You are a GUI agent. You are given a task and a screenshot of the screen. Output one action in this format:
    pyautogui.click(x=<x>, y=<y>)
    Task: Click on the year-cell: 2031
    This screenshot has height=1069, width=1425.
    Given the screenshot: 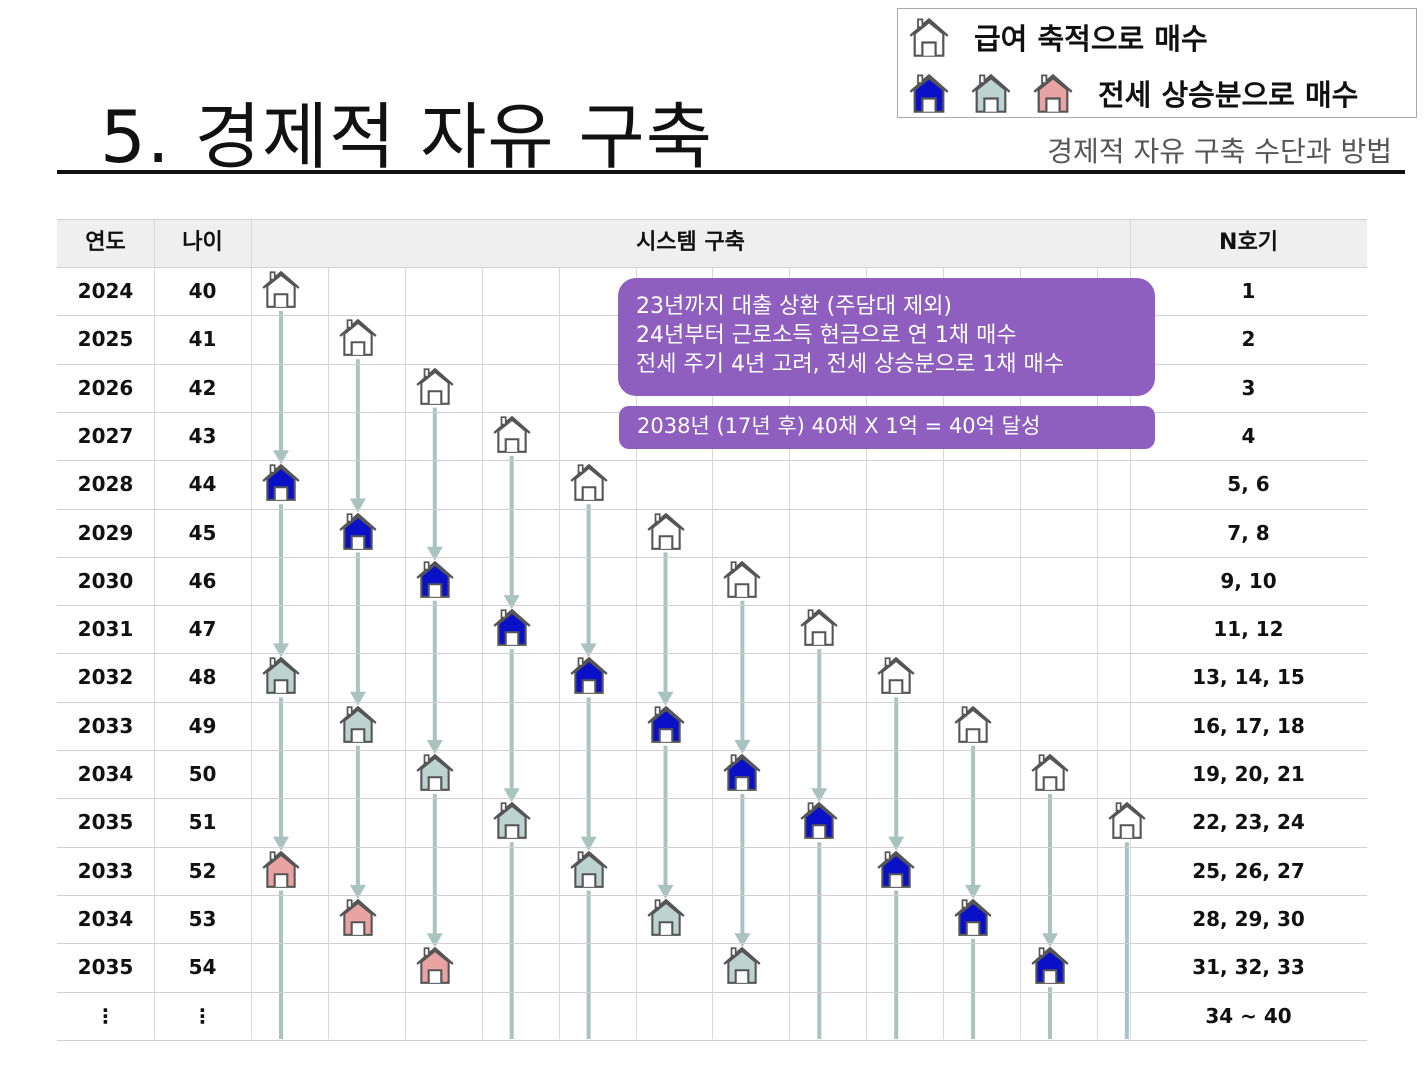 What is the action you would take?
    pyautogui.click(x=105, y=629)
    